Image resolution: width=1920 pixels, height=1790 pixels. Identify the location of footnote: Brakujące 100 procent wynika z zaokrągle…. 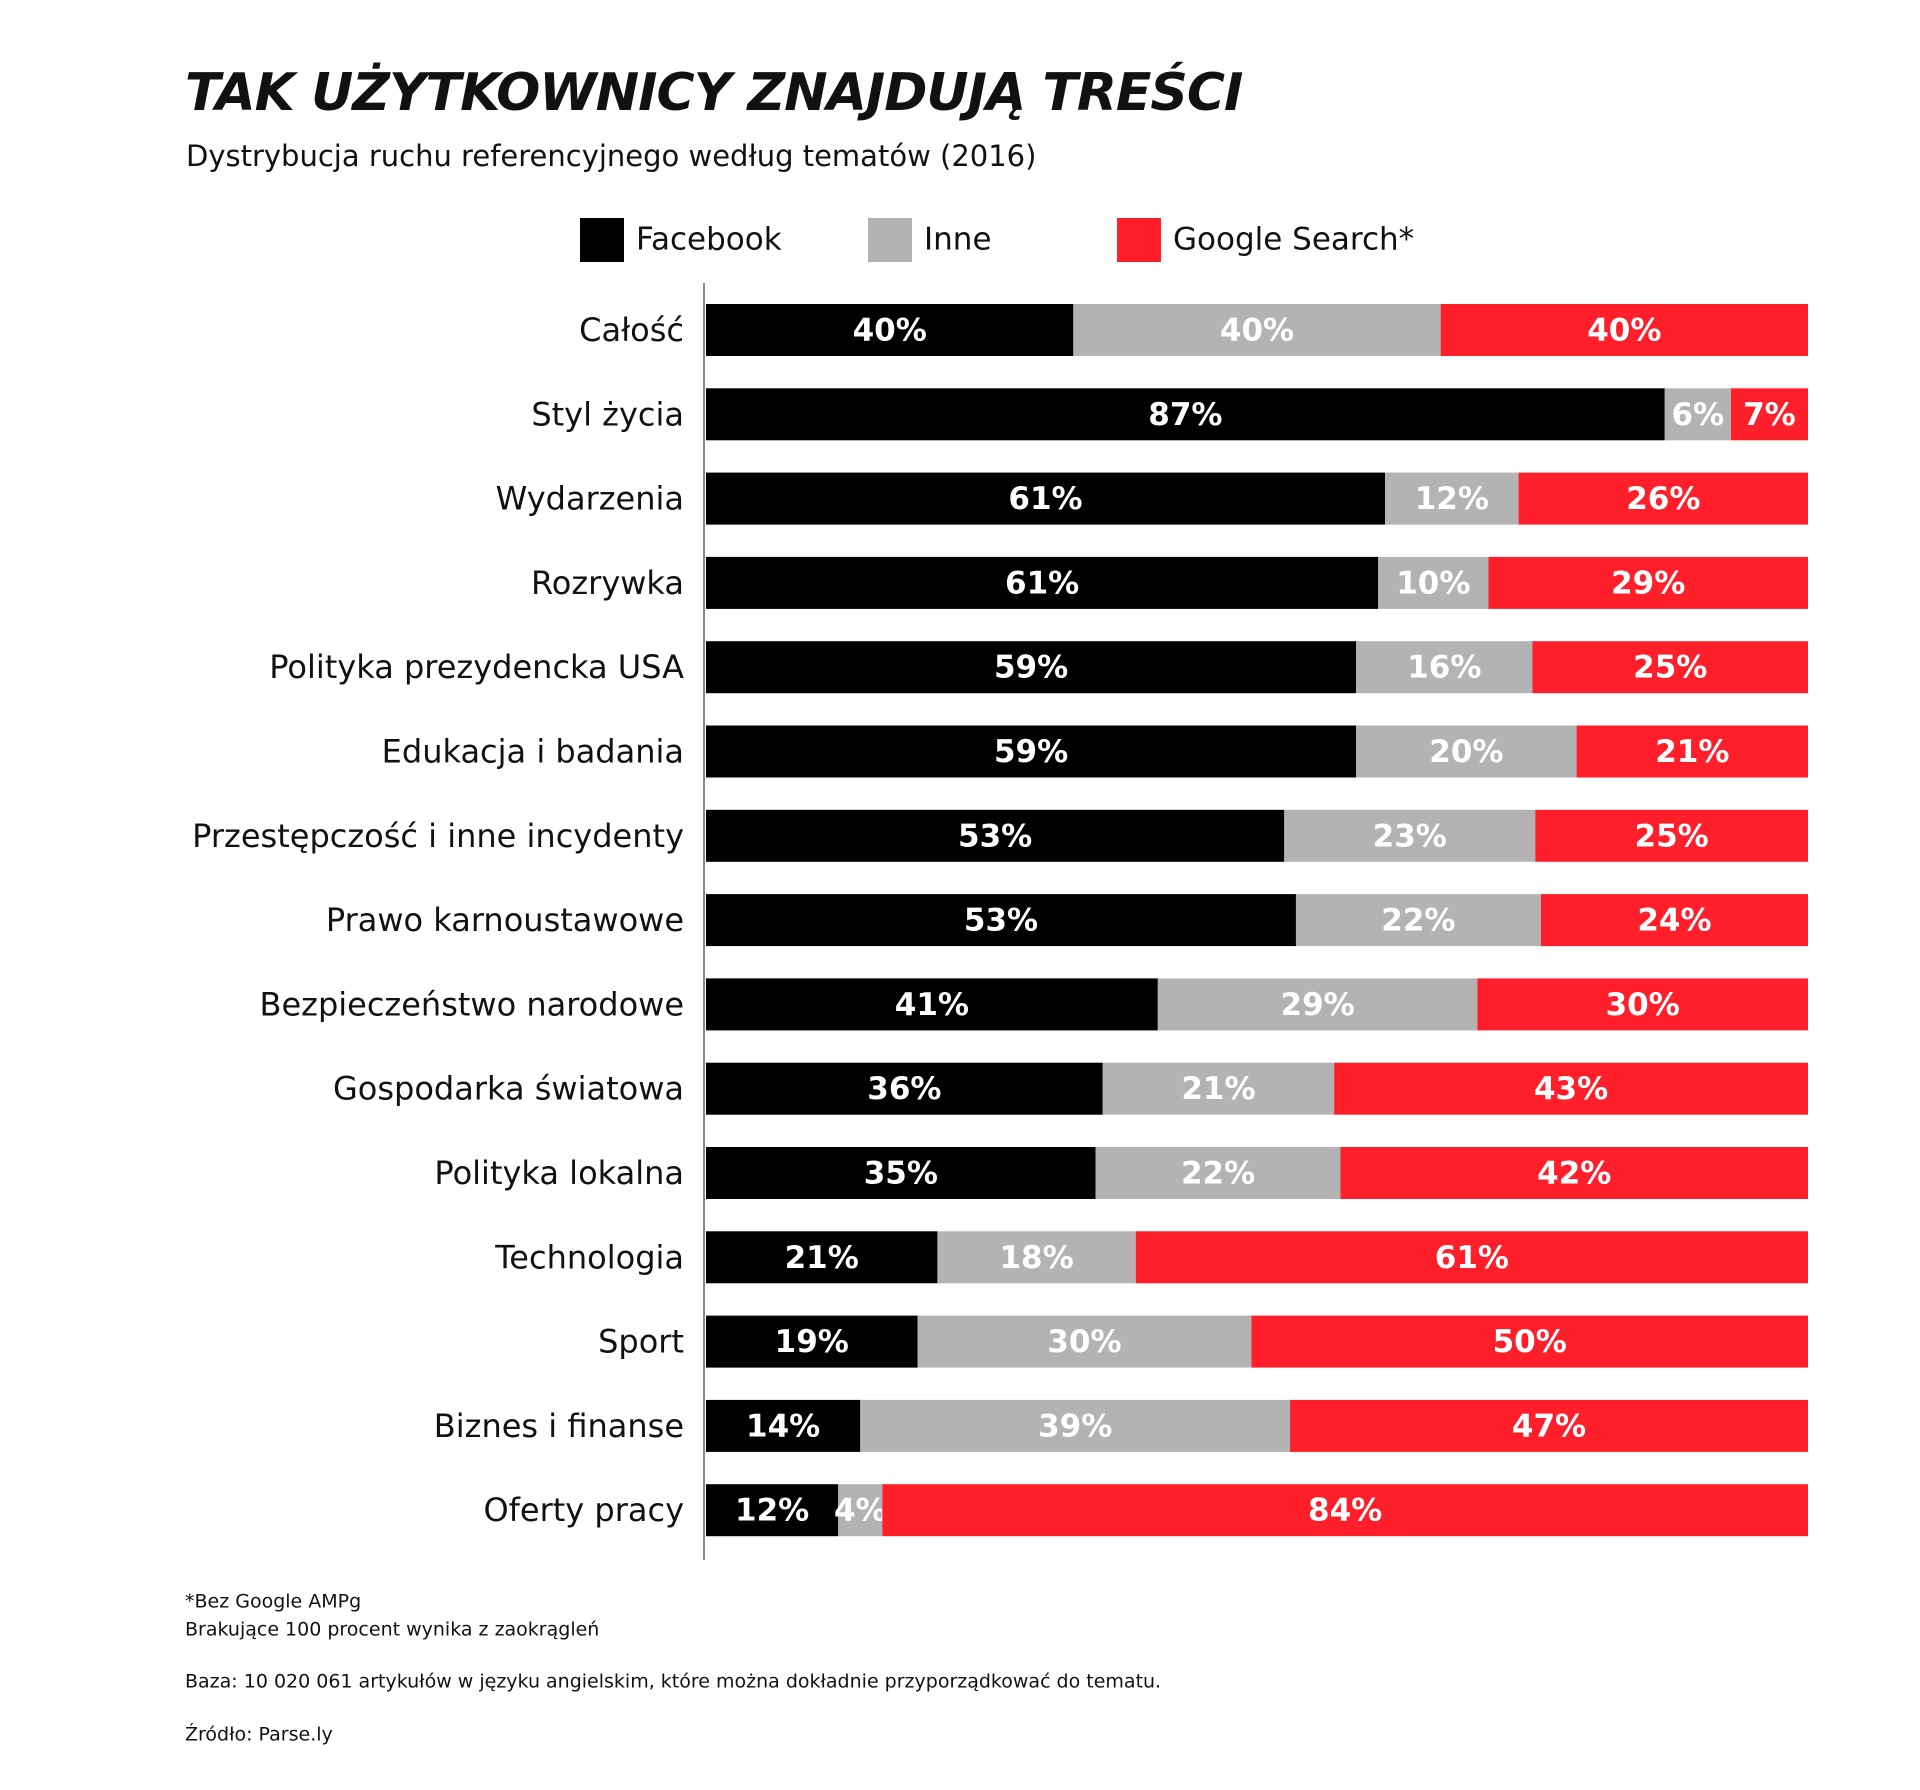
(392, 1630).